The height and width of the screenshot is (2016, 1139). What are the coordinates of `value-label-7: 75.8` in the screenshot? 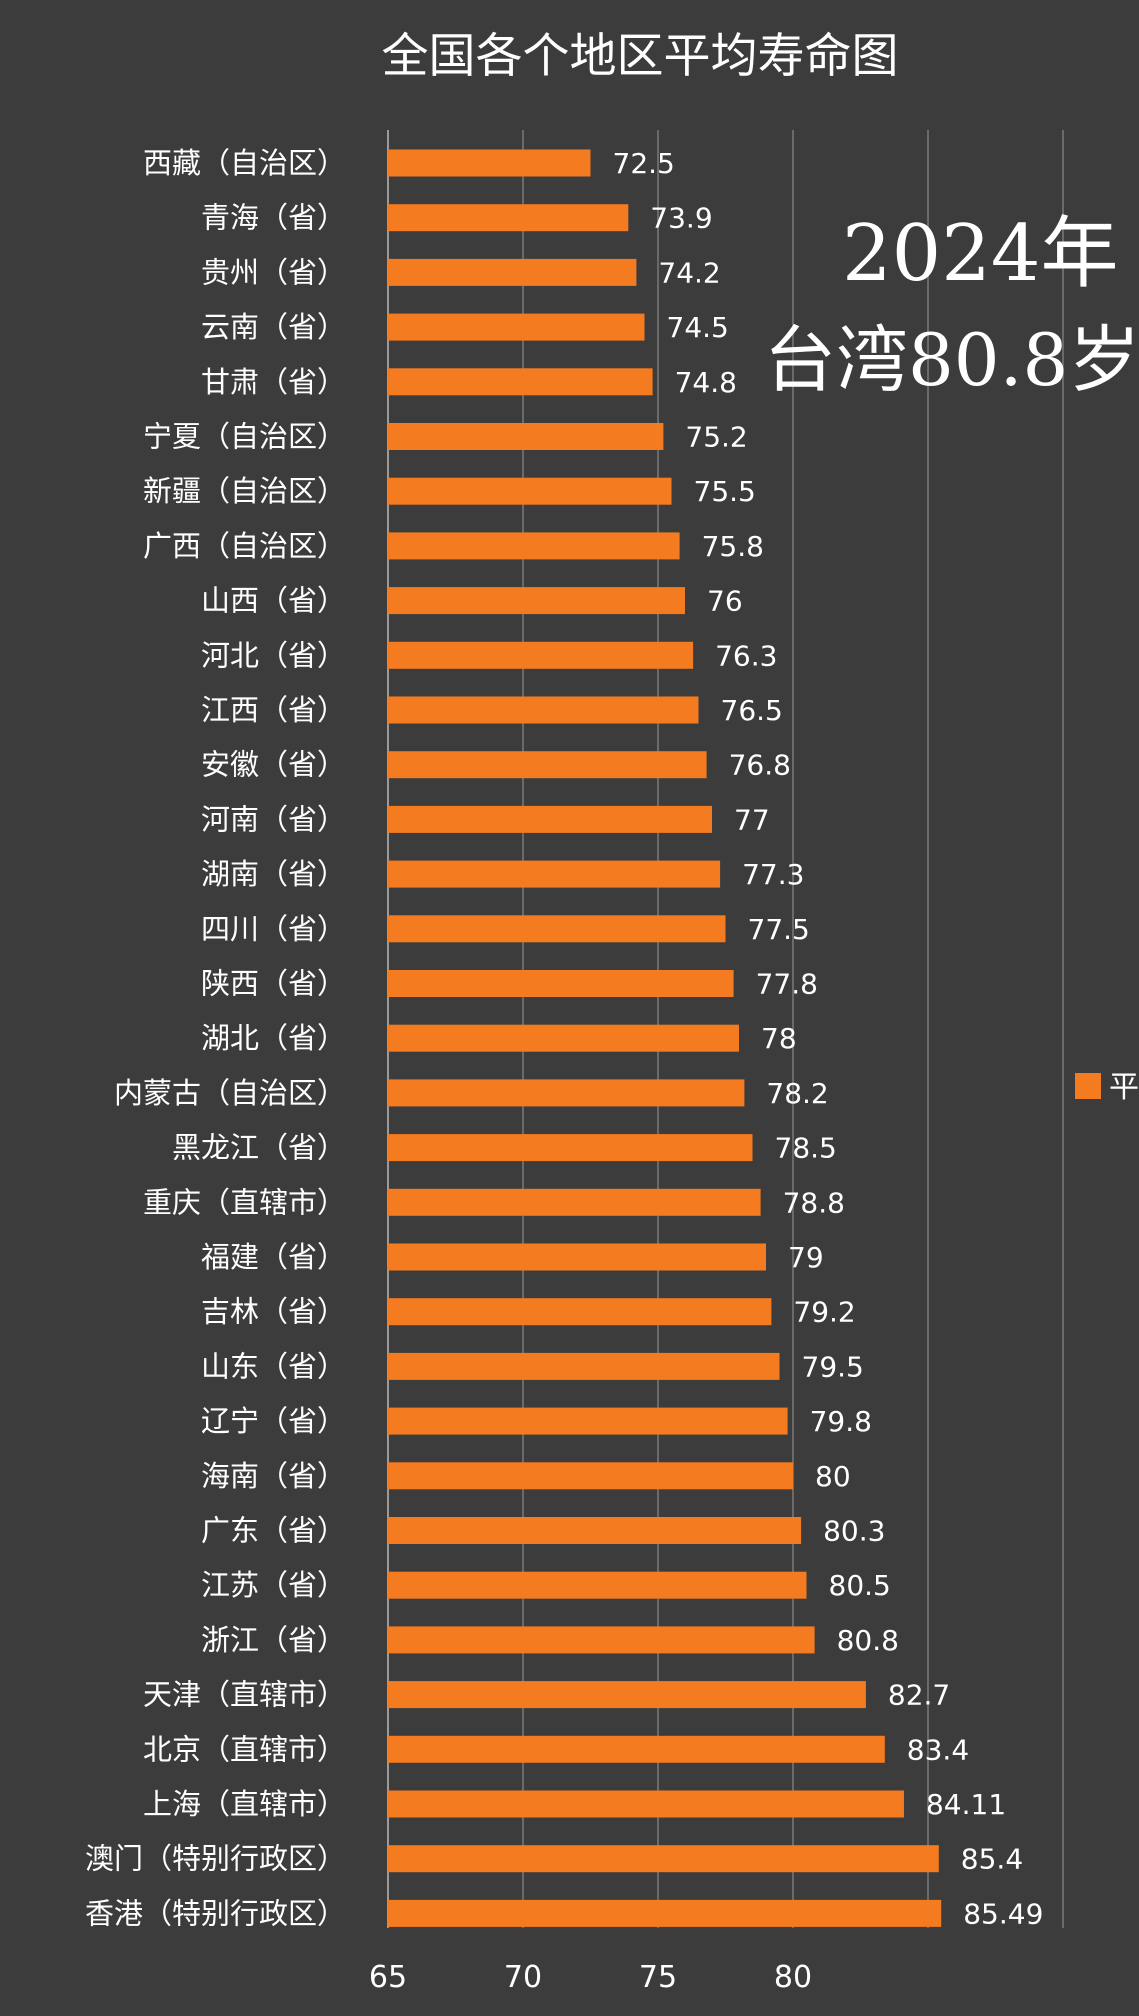 It's located at (733, 546).